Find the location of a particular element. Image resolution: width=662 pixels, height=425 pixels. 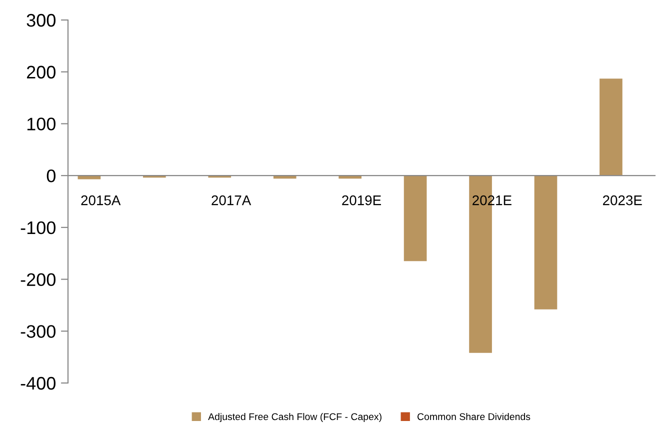

x-tick-label: 2023E is located at coordinates (622, 200).